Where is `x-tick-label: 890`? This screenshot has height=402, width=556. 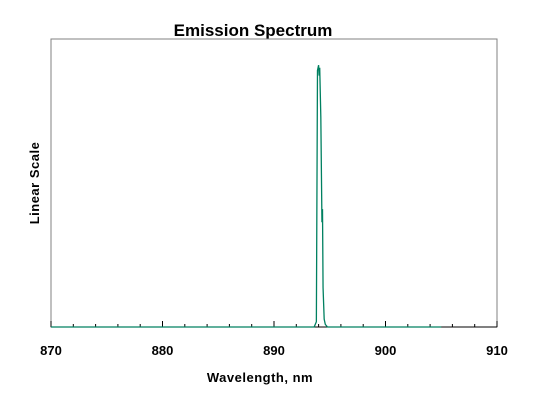 x-tick-label: 890 is located at coordinates (274, 350).